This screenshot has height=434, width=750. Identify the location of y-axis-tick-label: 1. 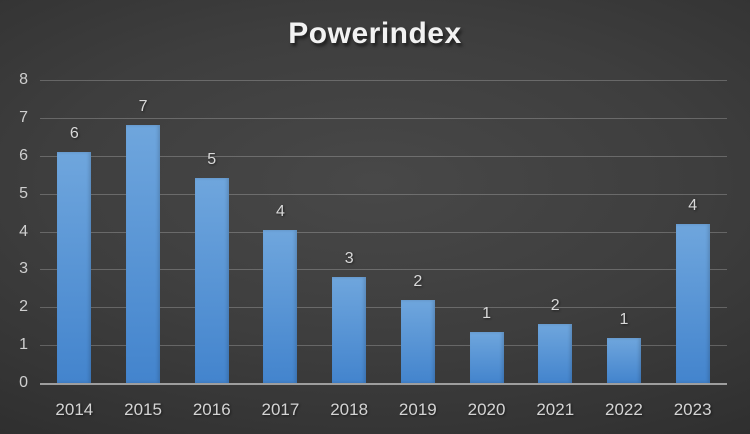
(23, 345).